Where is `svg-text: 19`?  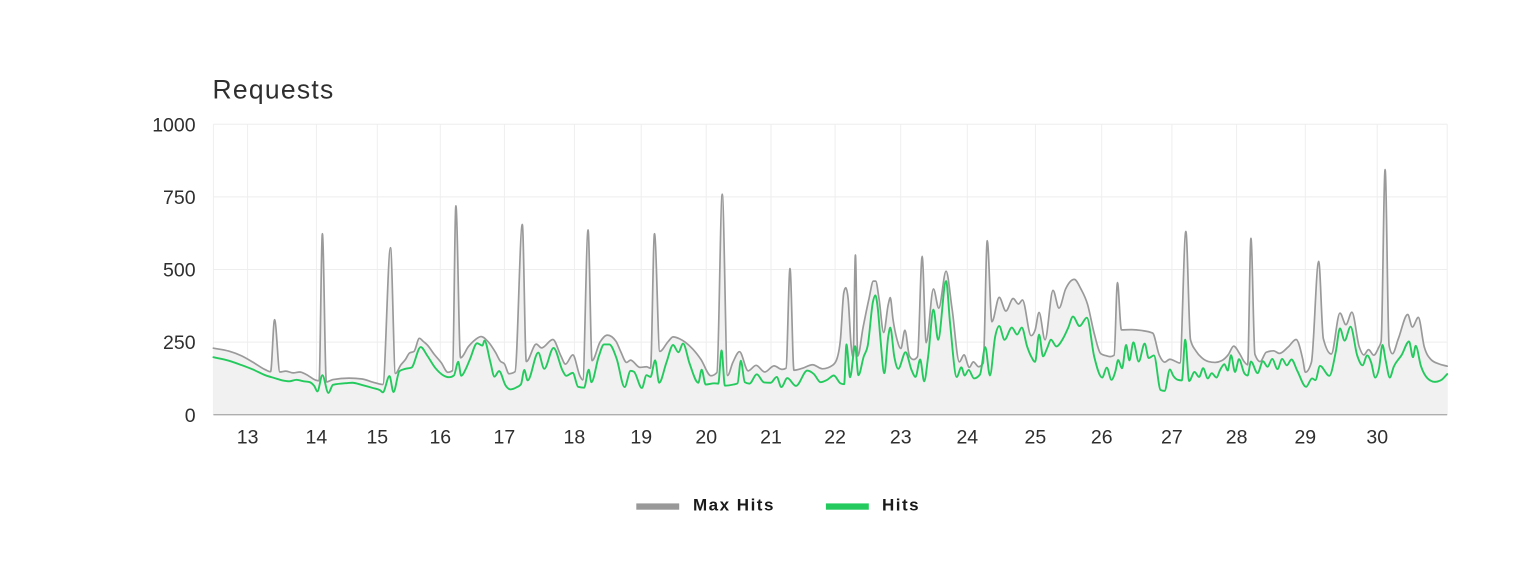 svg-text: 19 is located at coordinates (641, 437).